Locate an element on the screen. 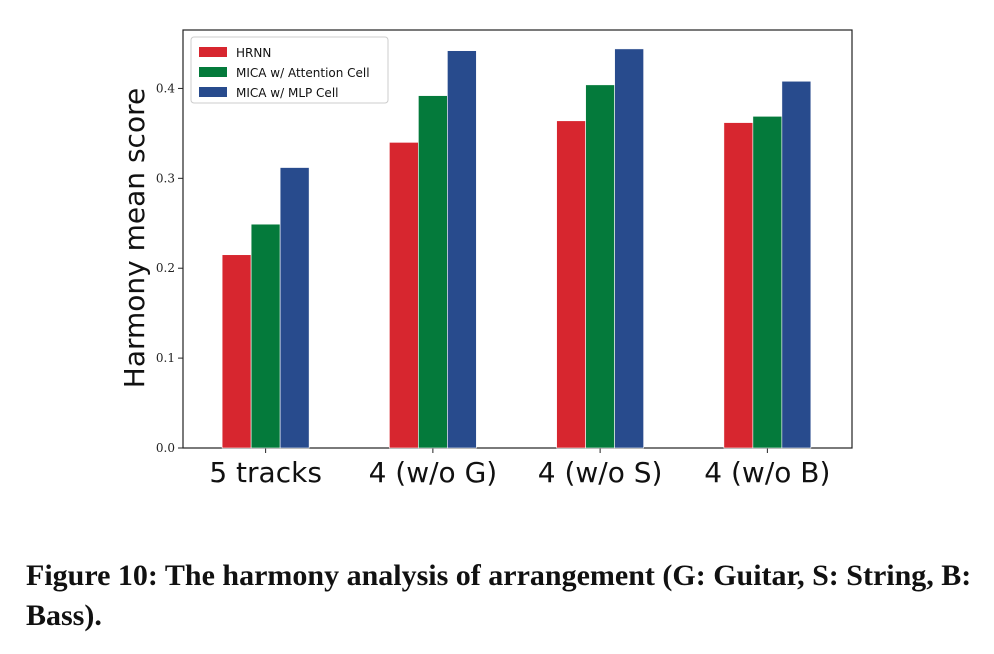 The height and width of the screenshot is (654, 994). x-tick-label: 4 (w/o G) is located at coordinates (433, 472).